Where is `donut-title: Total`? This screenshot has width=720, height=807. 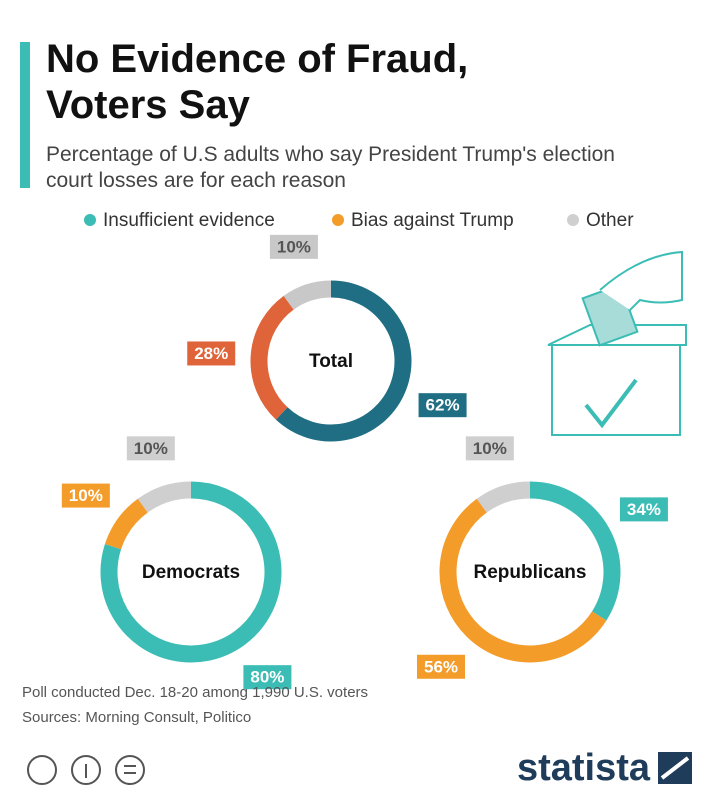
donut-title: Total is located at coordinates (331, 361).